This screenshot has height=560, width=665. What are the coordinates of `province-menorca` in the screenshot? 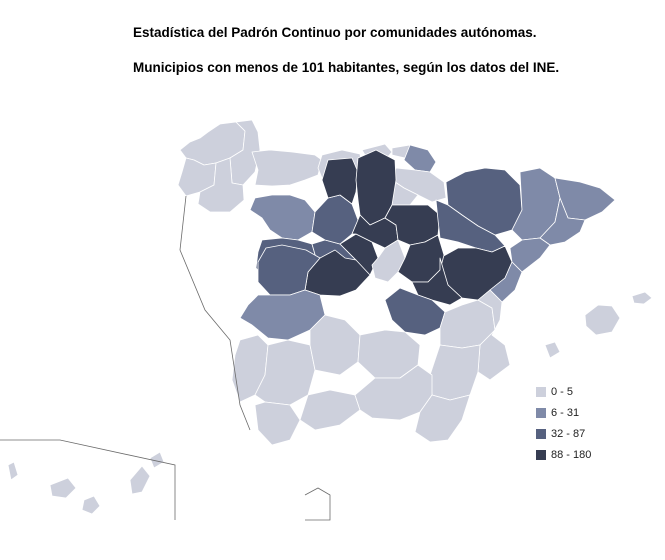 It's located at (642, 298).